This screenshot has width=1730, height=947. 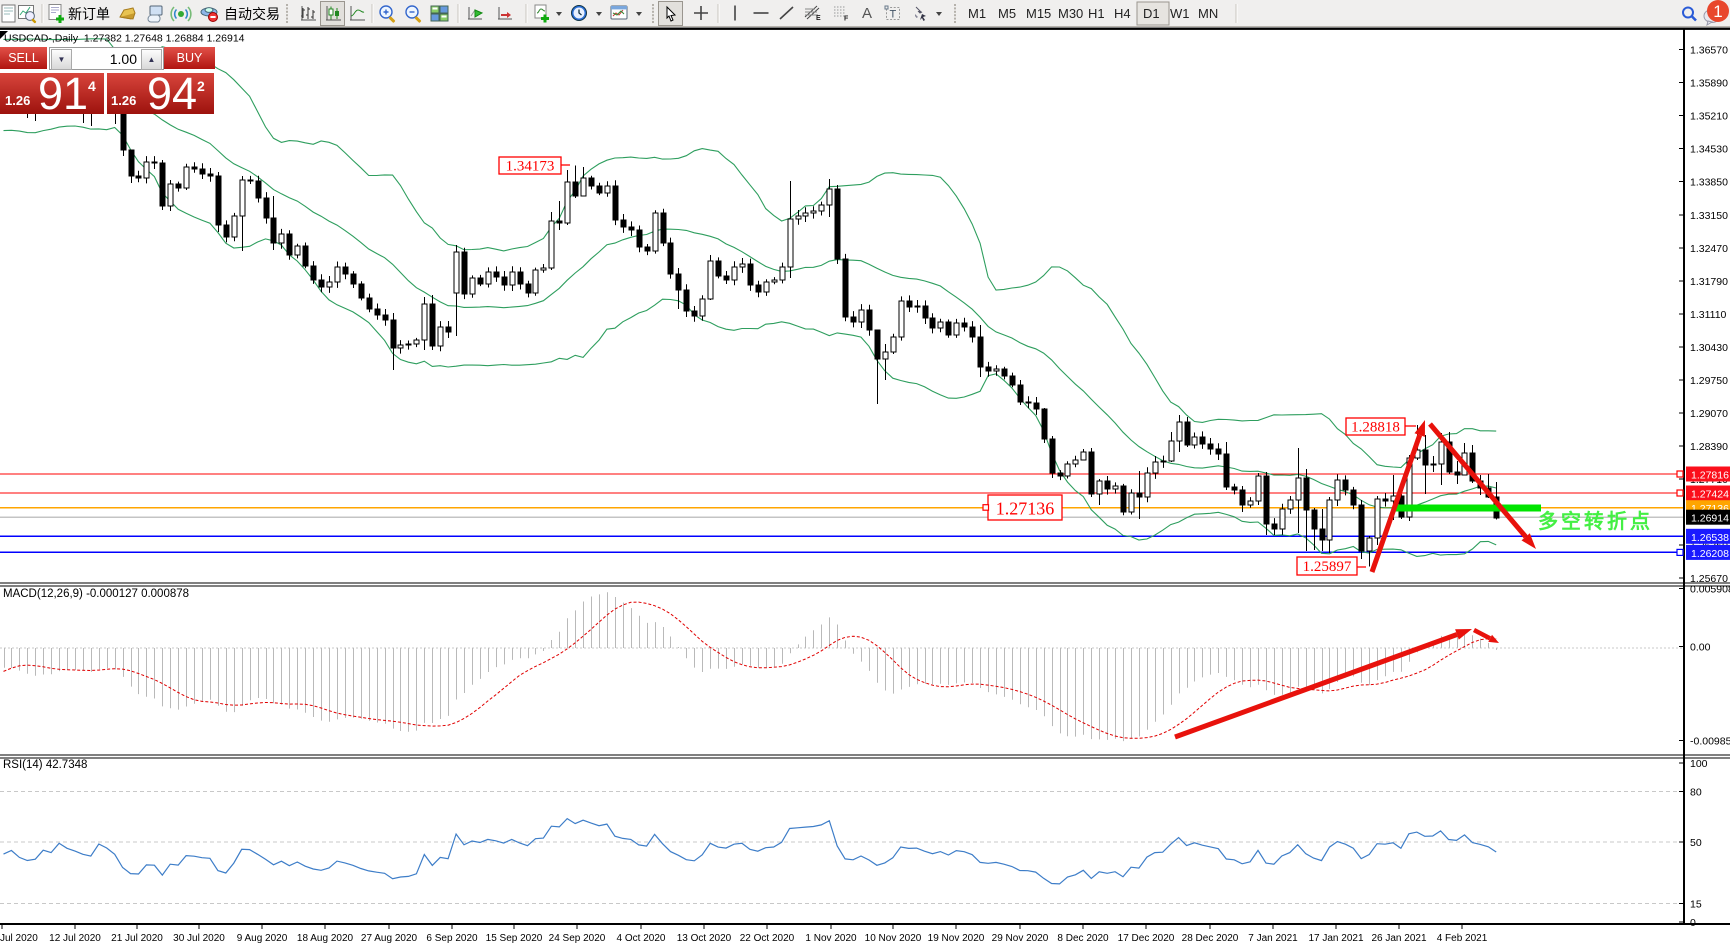 What do you see at coordinates (45, 765) in the screenshot?
I see `svg-text: RSI(14) 42.7348` at bounding box center [45, 765].